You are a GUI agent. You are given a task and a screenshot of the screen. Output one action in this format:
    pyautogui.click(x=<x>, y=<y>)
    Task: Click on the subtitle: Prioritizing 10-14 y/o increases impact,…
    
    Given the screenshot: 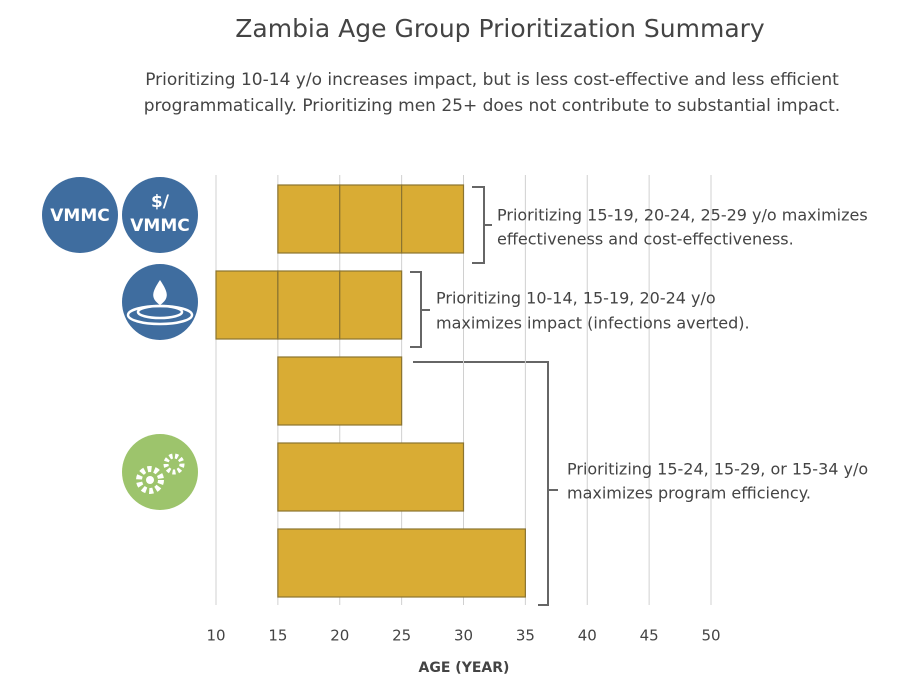 What is the action you would take?
    pyautogui.click(x=492, y=80)
    